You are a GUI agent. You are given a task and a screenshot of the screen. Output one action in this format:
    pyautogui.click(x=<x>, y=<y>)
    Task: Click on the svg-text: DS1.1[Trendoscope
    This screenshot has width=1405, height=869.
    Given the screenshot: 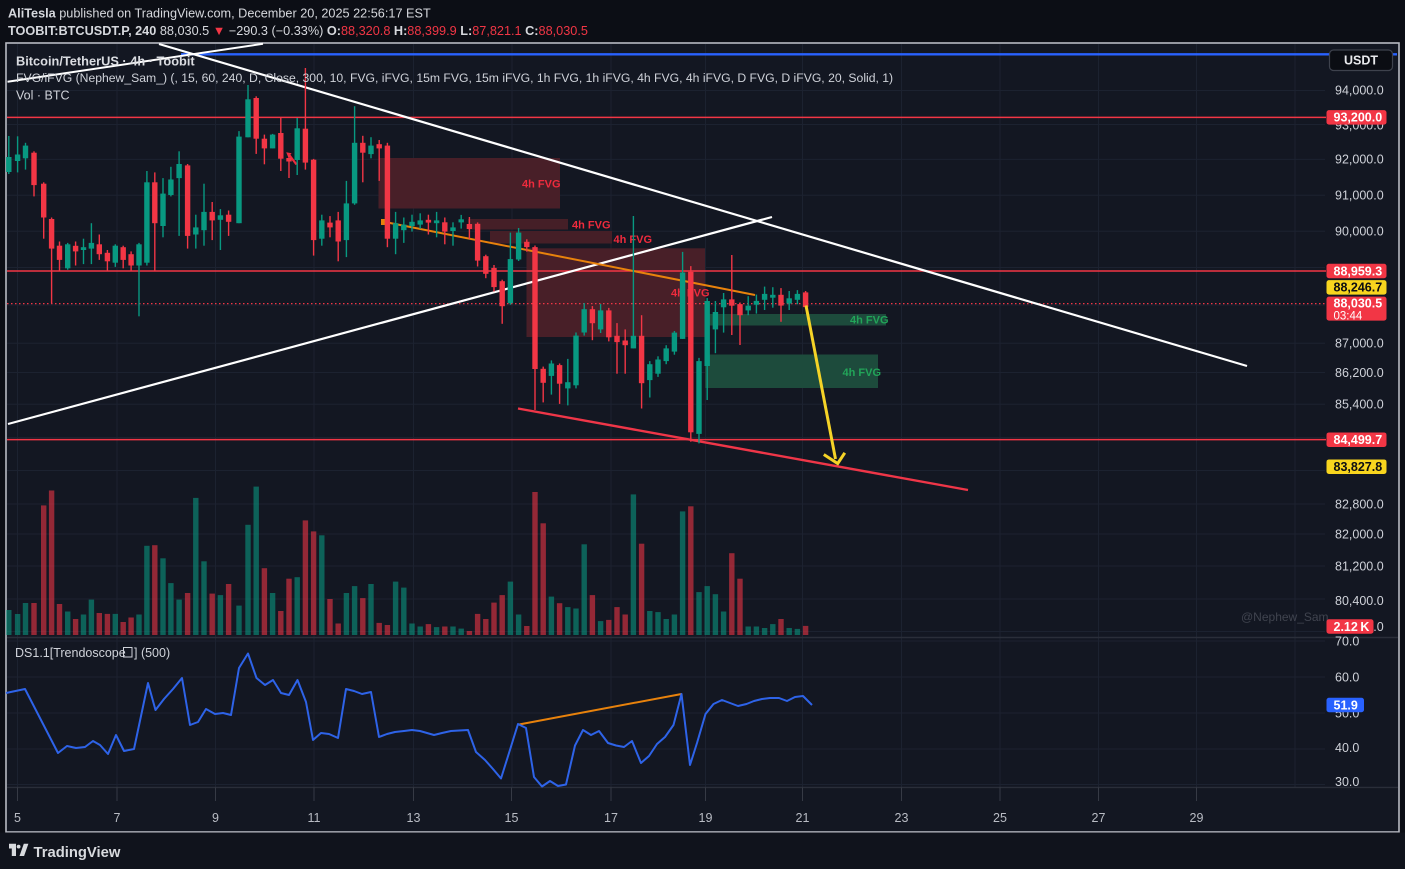 What is the action you would take?
    pyautogui.click(x=70, y=653)
    